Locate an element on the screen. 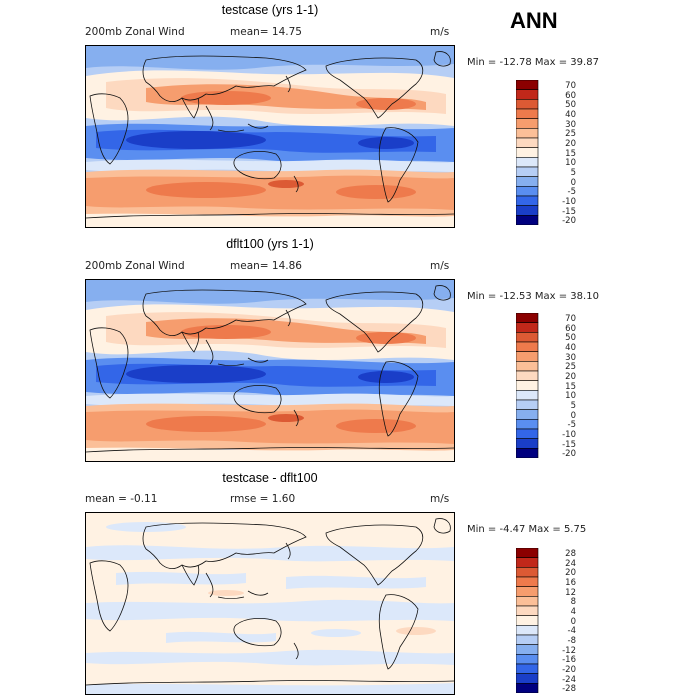 This screenshot has width=700, height=700. panel-1-minmax: Min = -12.78 Max = 39.87 is located at coordinates (533, 62).